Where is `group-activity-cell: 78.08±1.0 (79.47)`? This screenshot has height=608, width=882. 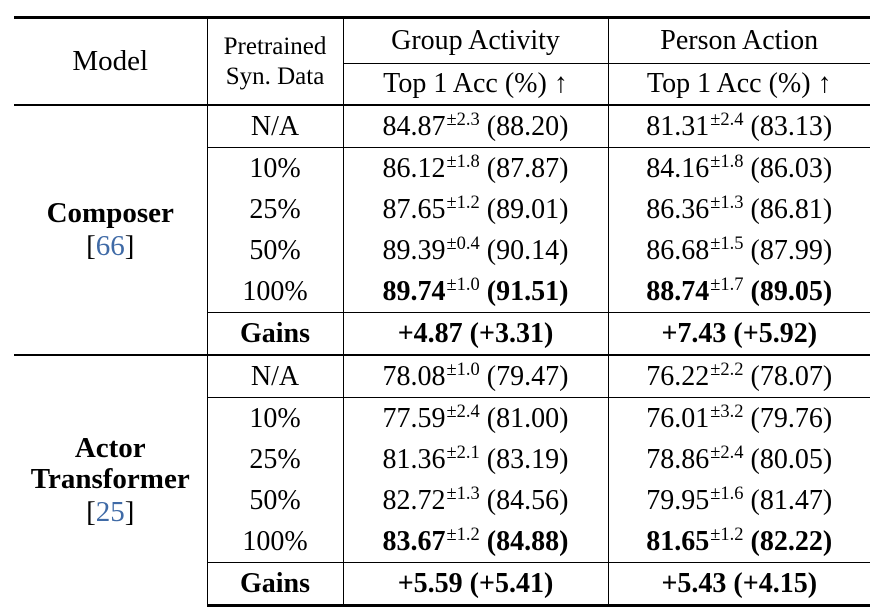 group-activity-cell: 78.08±1.0 (79.47) is located at coordinates (475, 376).